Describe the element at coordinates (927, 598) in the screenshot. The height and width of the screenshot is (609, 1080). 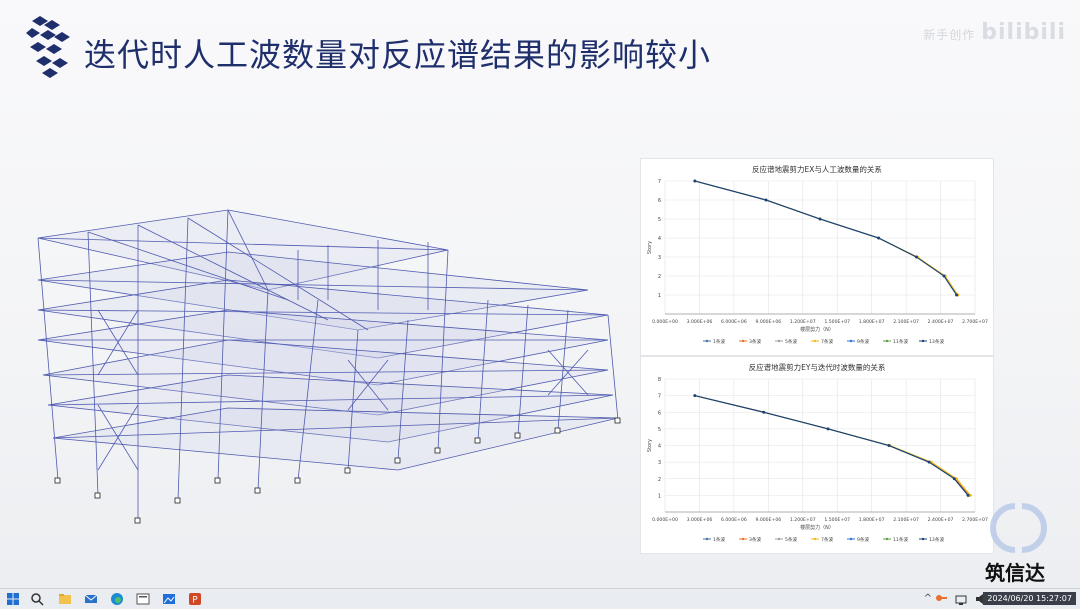
I see `up-arrow-icon: ^` at that location.